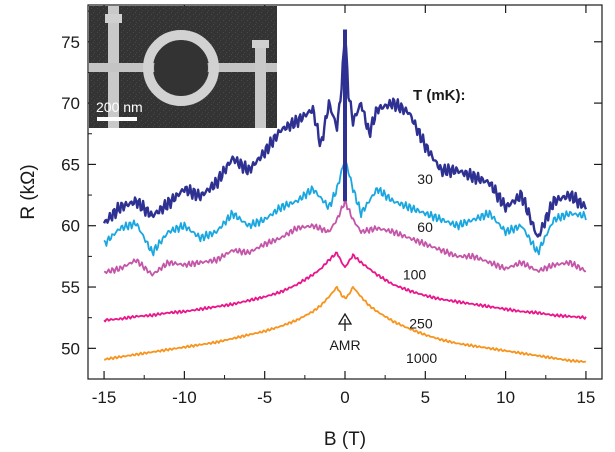  What do you see at coordinates (505, 397) in the screenshot?
I see `x-tick-label: 10` at bounding box center [505, 397].